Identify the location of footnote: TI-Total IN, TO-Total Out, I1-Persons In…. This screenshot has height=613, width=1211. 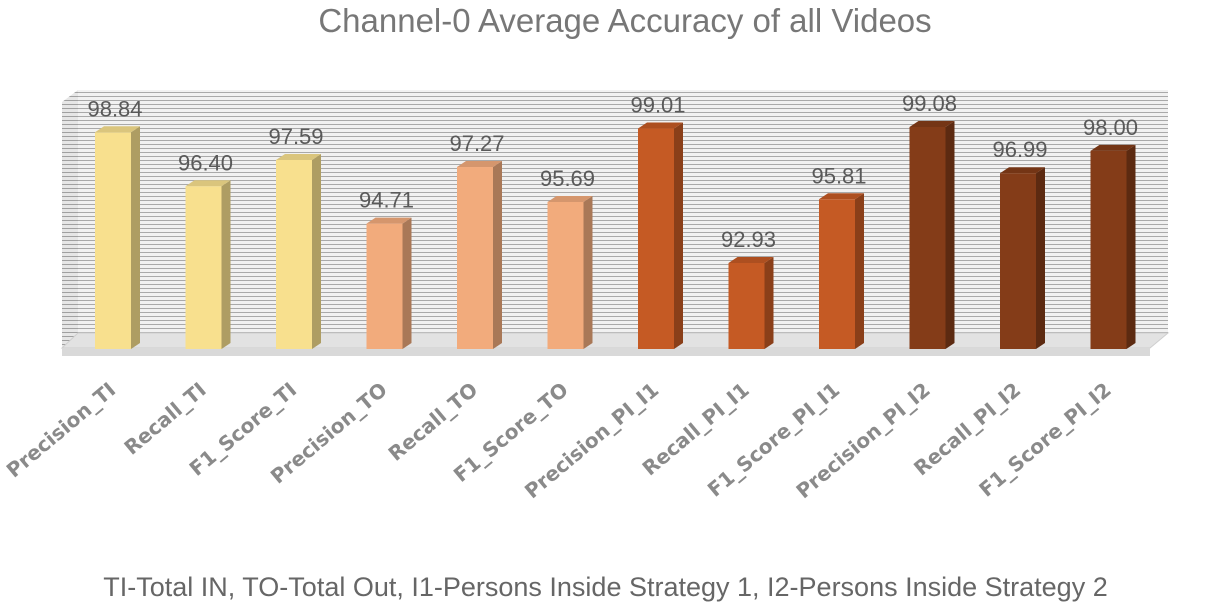
(605, 587).